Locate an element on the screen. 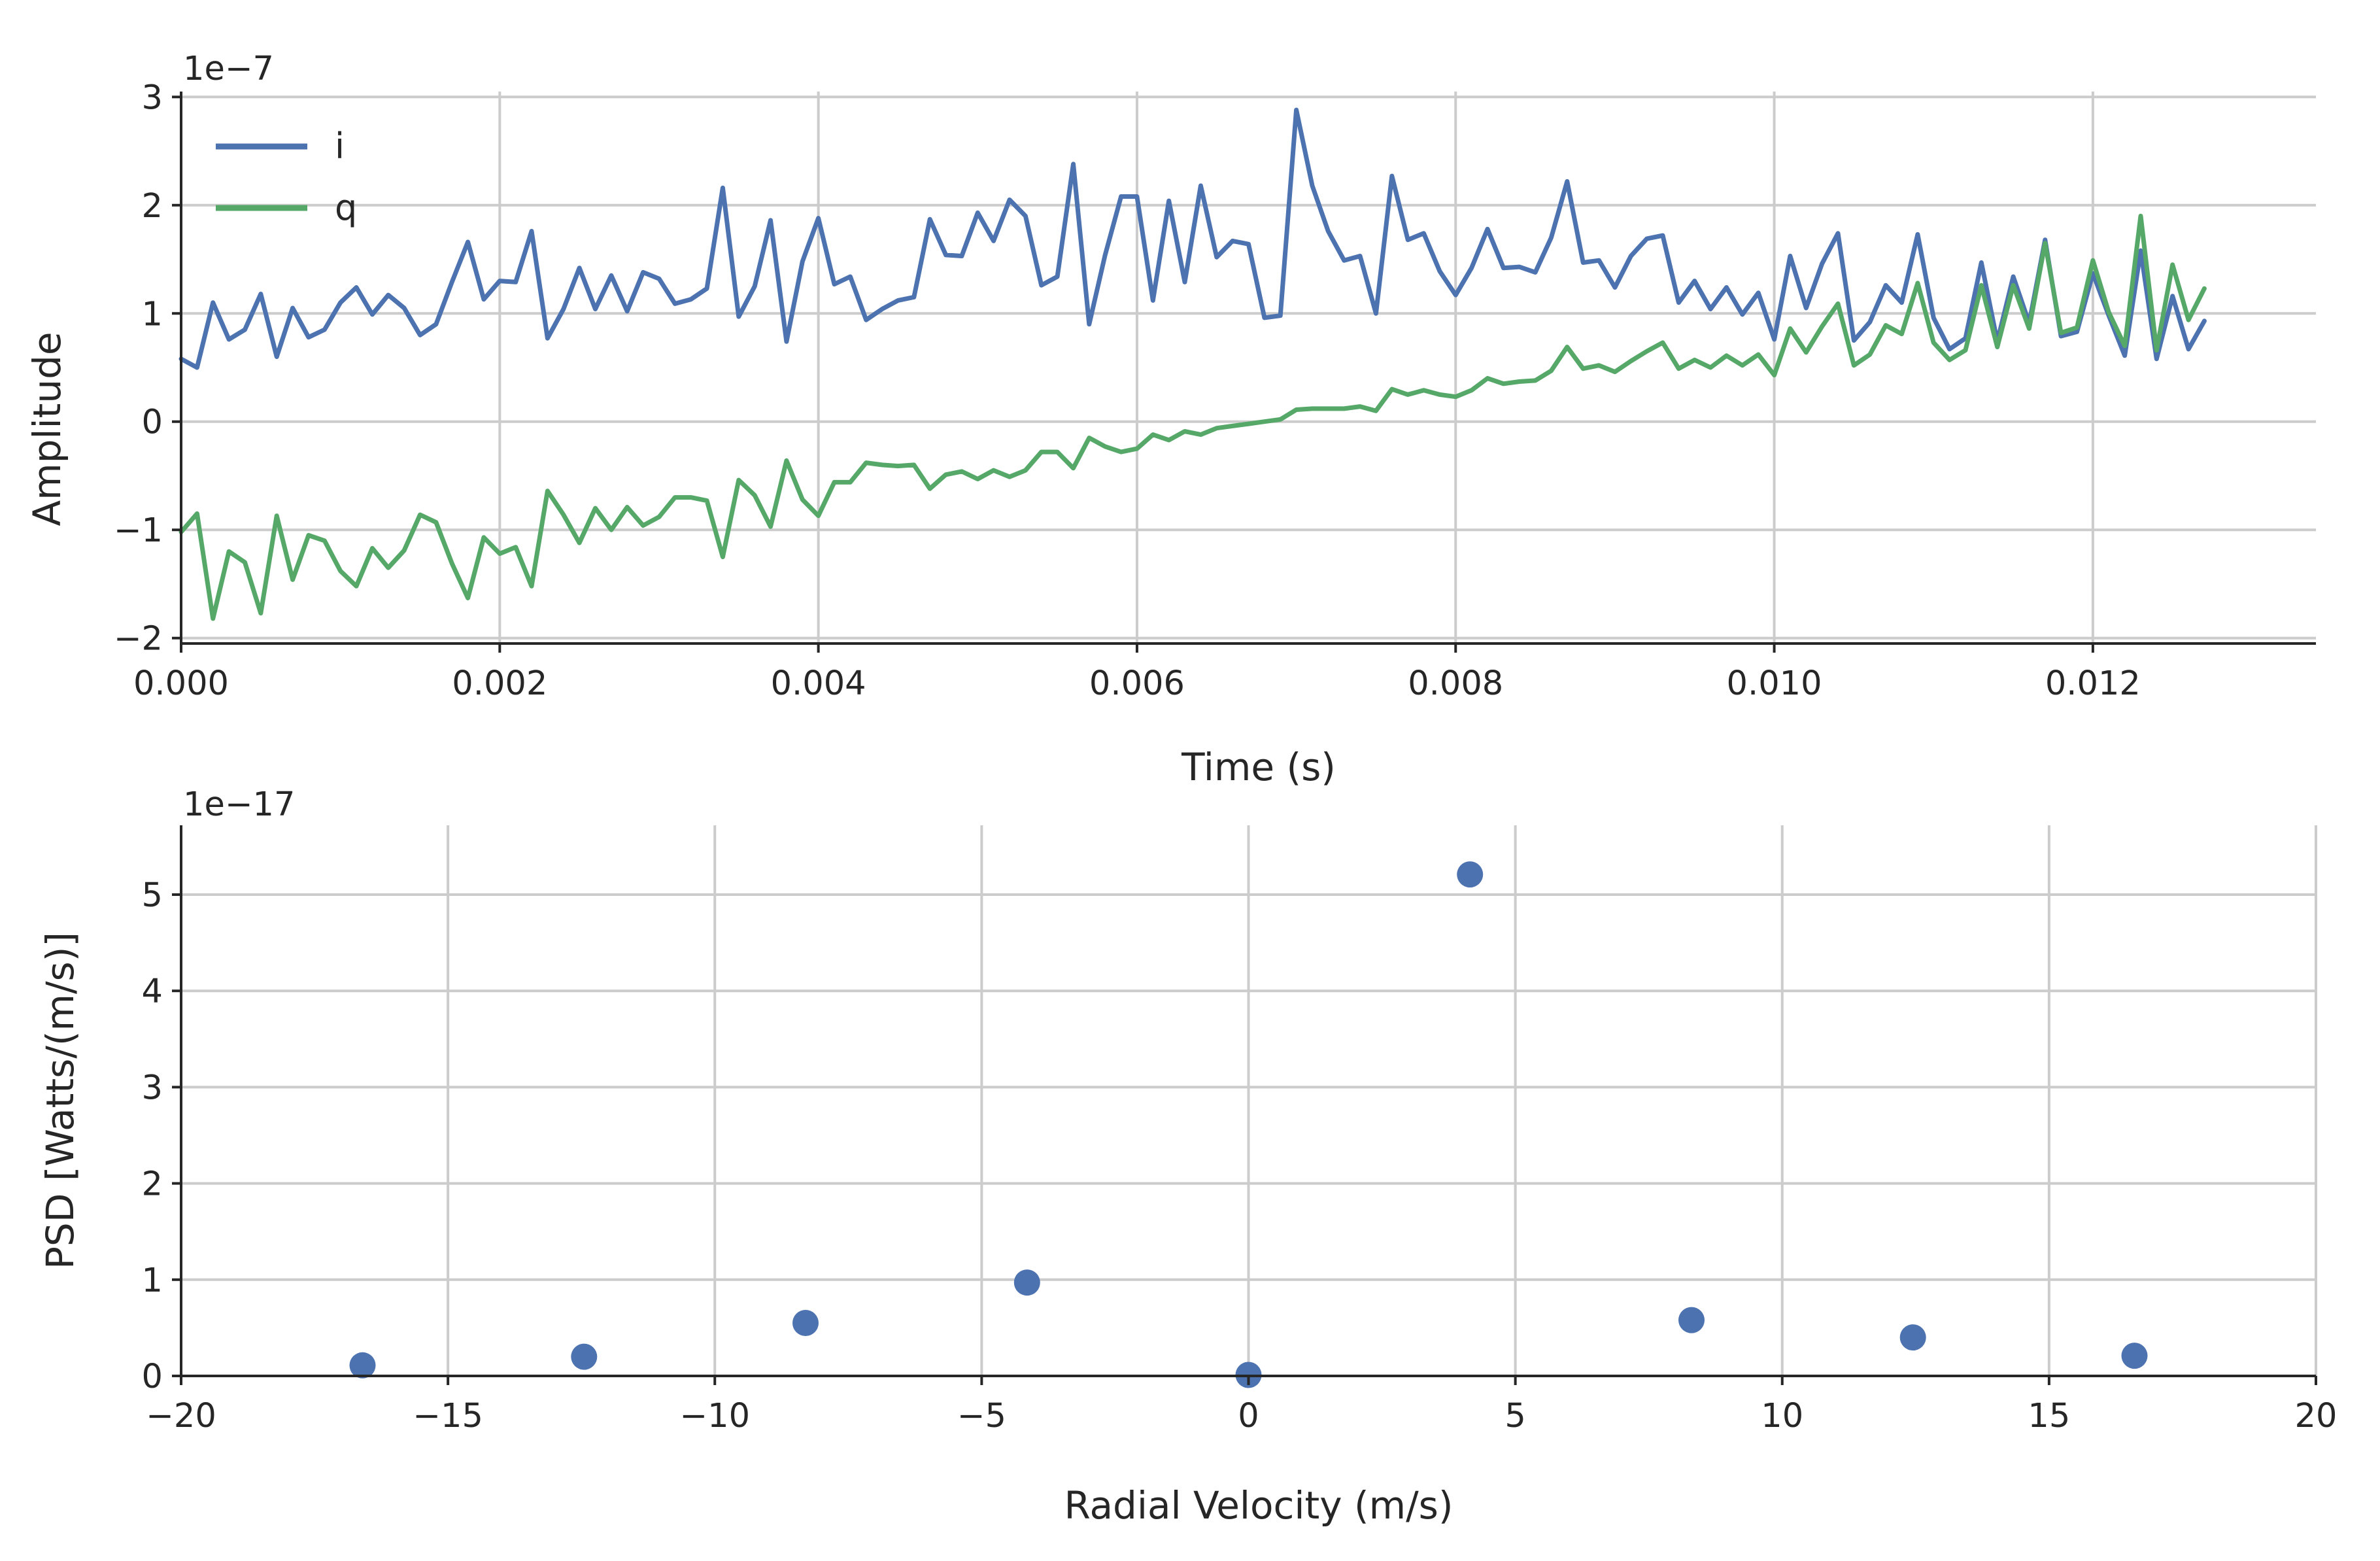 The width and height of the screenshot is (2380, 1561). time-tick-label: 0.002 is located at coordinates (499, 683).